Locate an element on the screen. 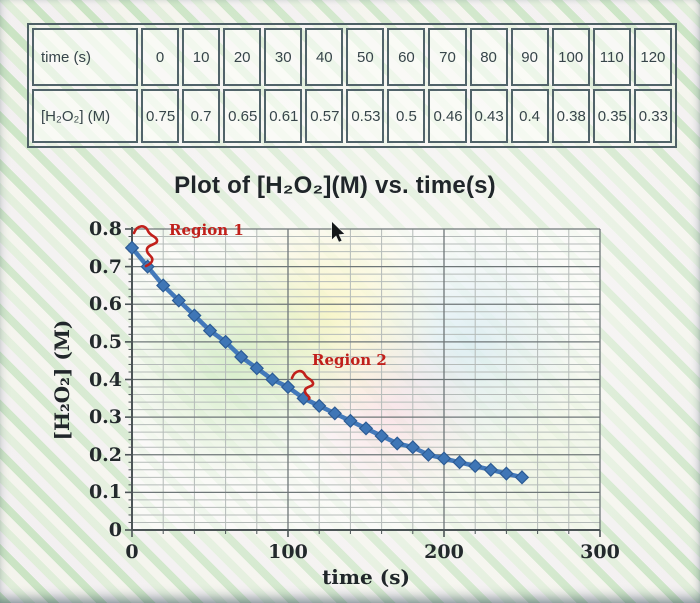  table-cell: 40 is located at coordinates (324, 57).